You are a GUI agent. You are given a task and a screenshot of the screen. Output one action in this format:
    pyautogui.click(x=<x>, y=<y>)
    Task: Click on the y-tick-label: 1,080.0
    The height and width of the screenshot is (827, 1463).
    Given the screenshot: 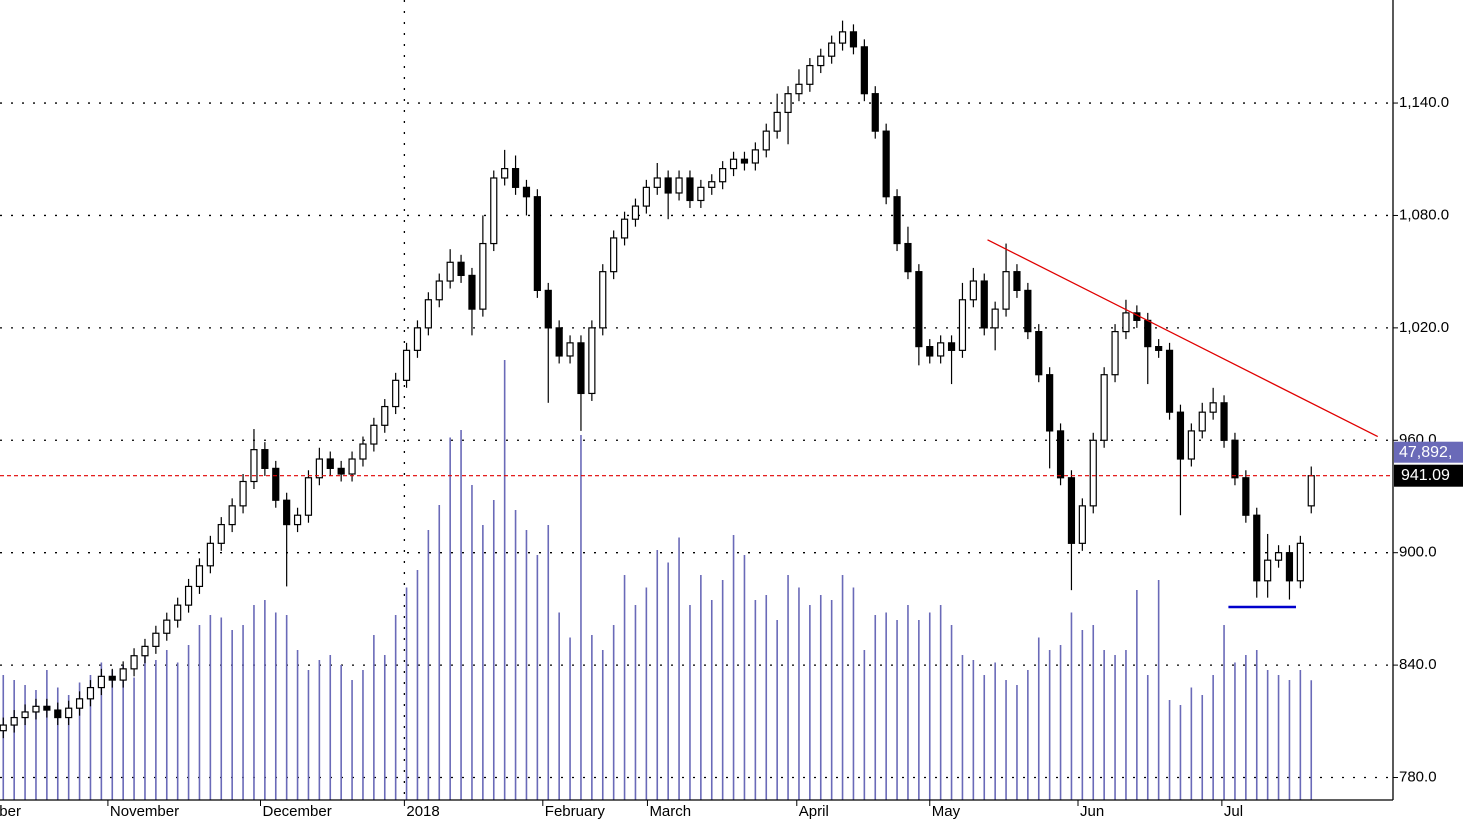 What is the action you would take?
    pyautogui.click(x=1424, y=214)
    